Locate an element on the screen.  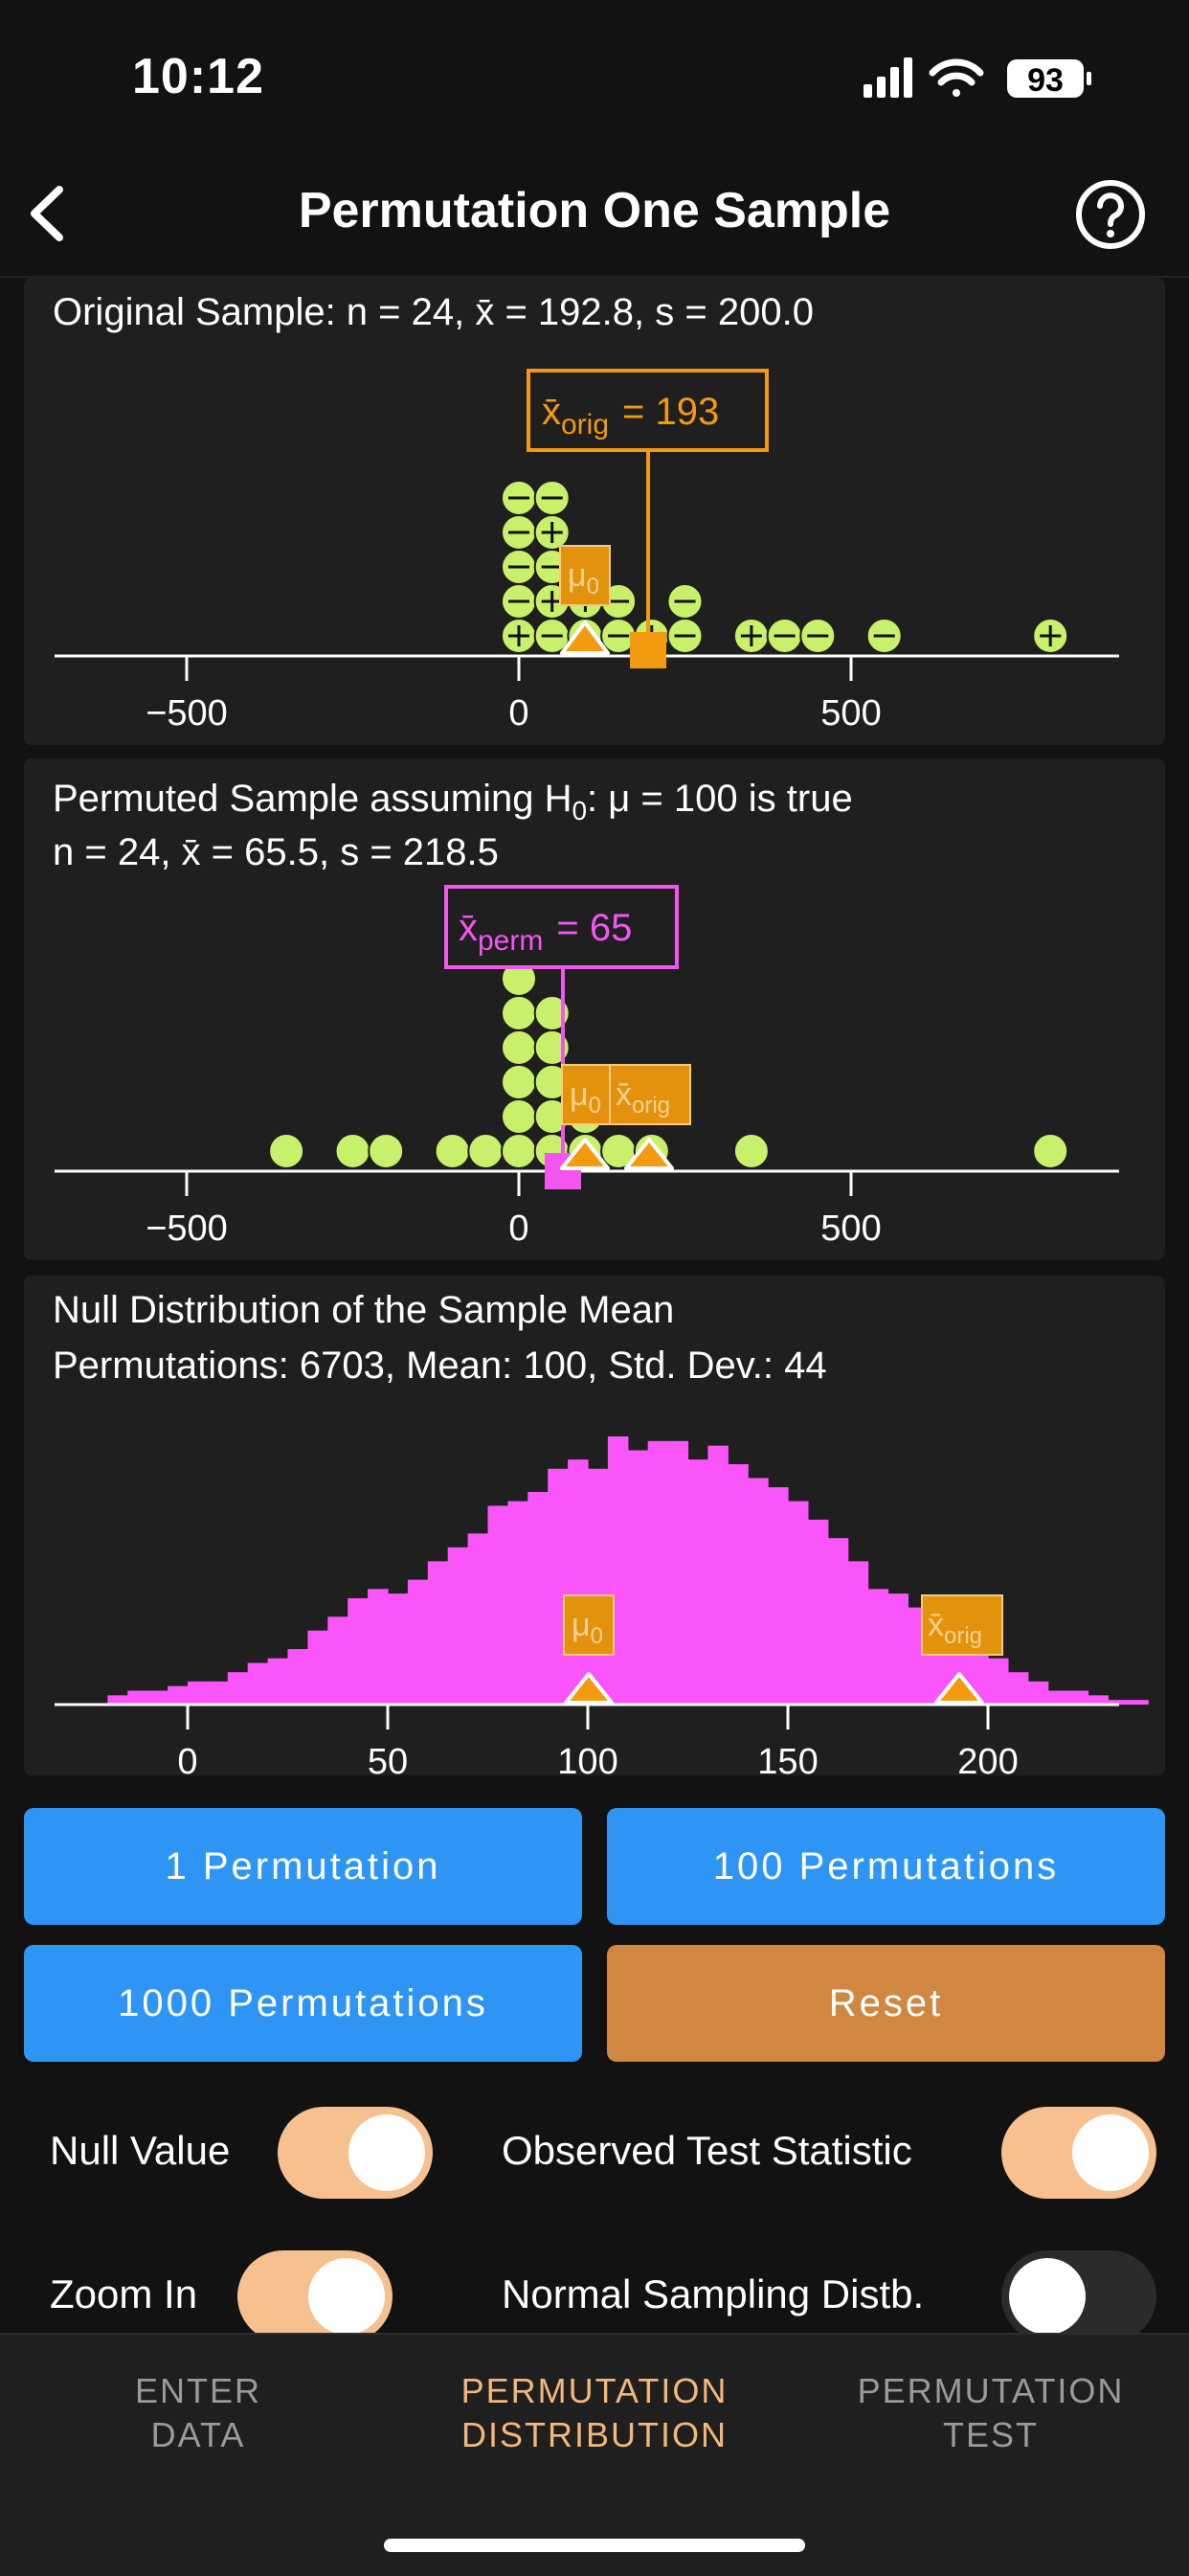
back-chevron-icon is located at coordinates (50, 213).